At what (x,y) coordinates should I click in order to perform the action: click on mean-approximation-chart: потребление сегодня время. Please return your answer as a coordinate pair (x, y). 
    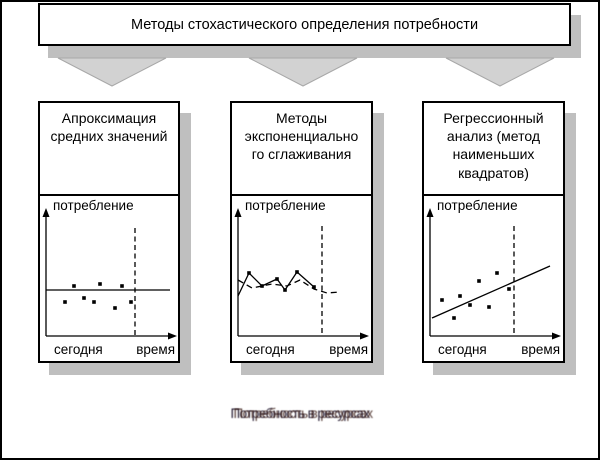
    Looking at the image, I should click on (109, 277).